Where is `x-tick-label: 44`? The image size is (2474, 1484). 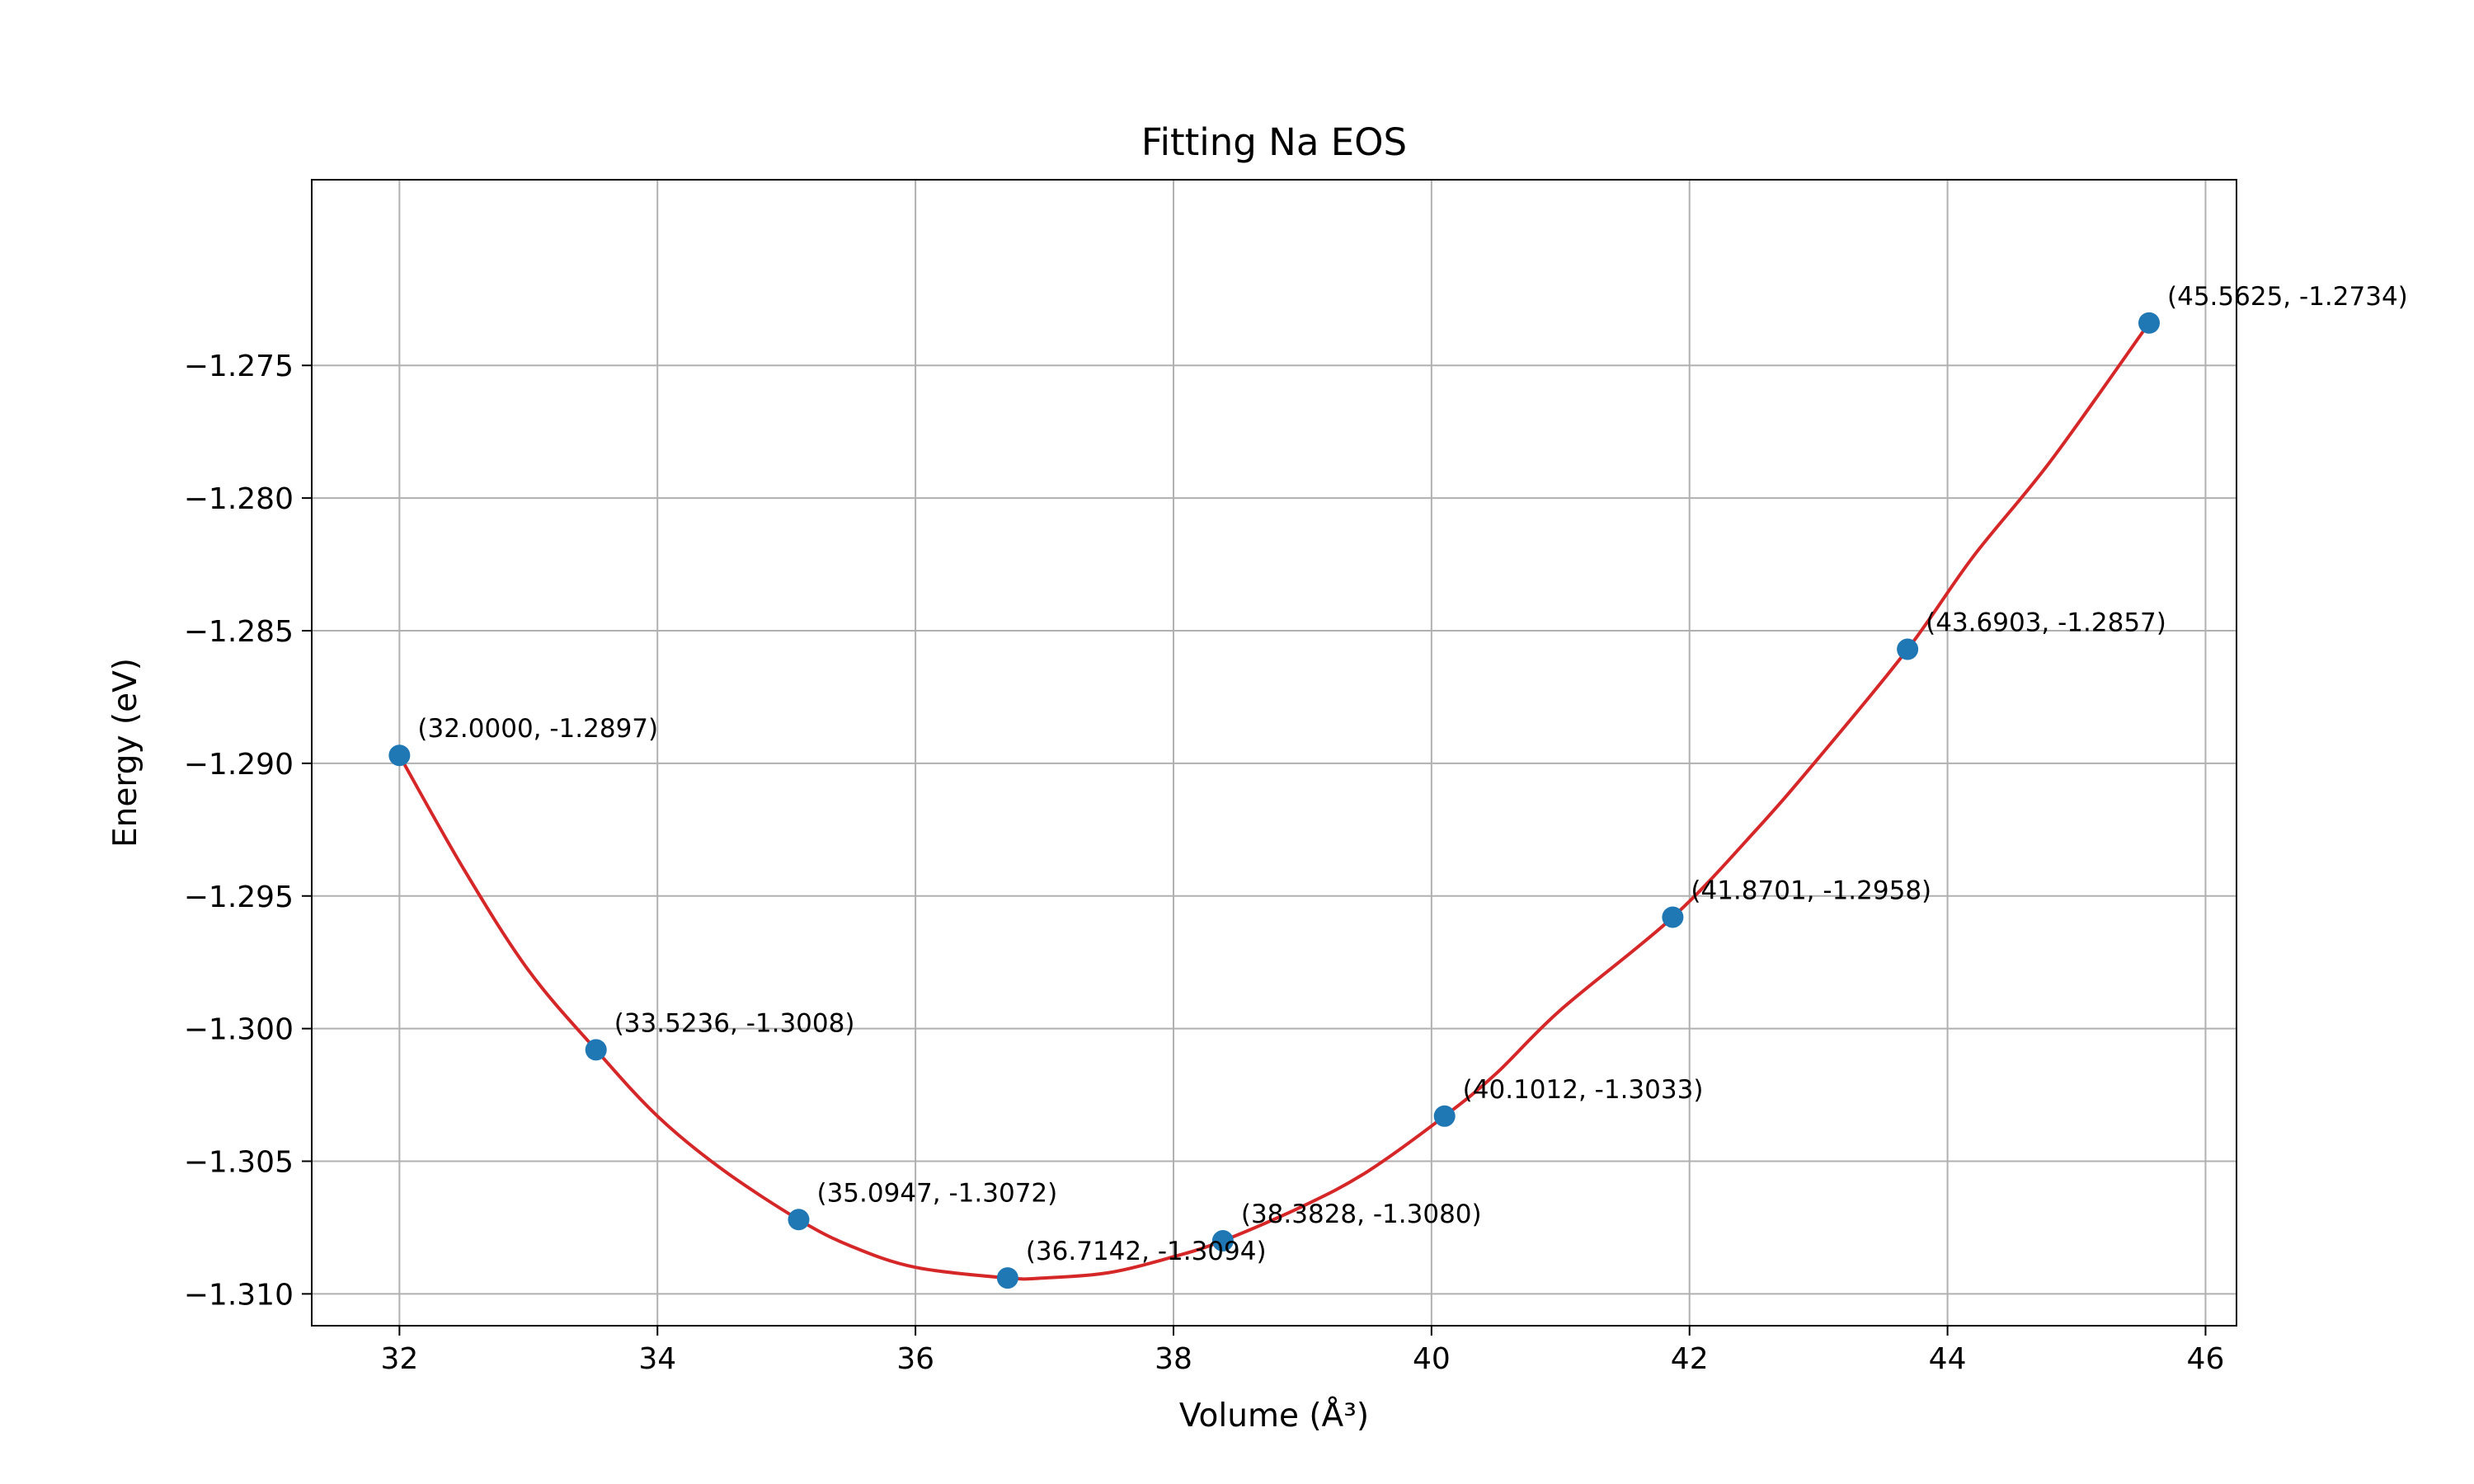
x-tick-label: 44 is located at coordinates (1948, 1359).